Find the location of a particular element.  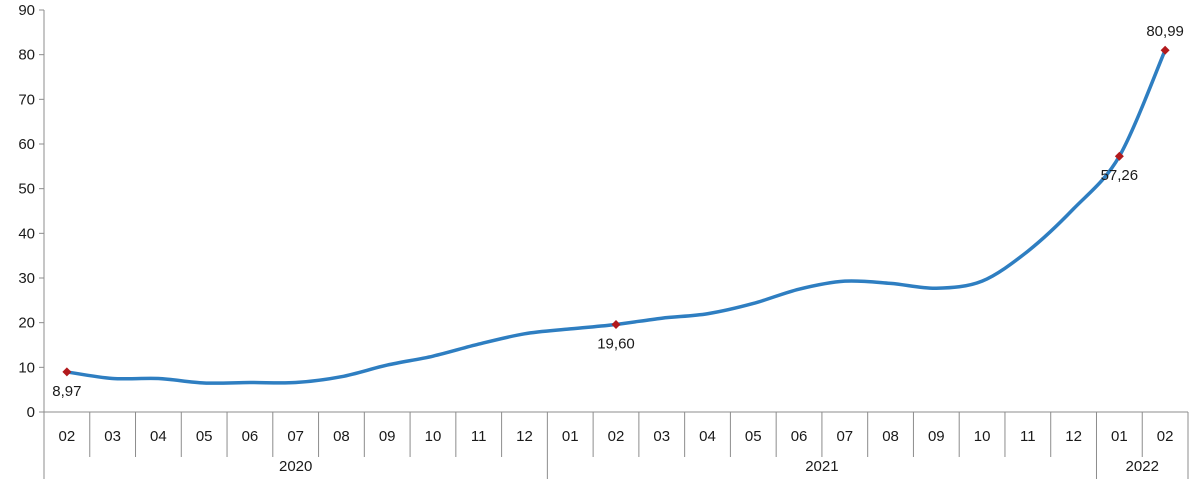

y-tick-label: 80 is located at coordinates (26, 55).